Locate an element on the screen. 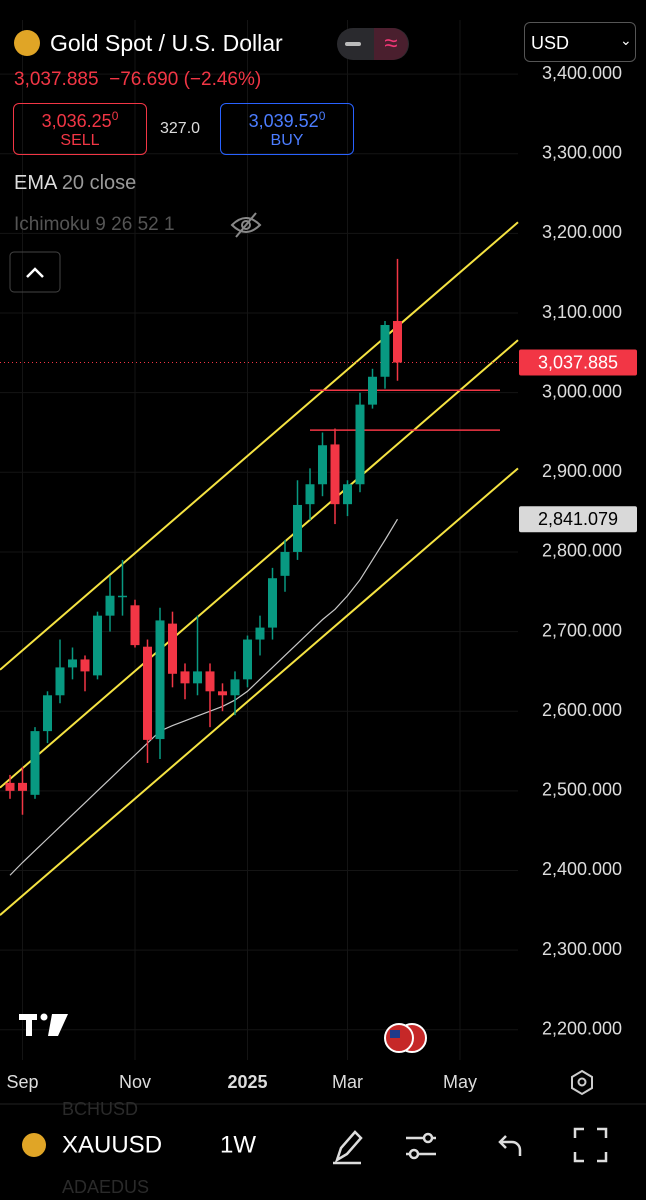 The height and width of the screenshot is (1200, 646). symbol-logo is located at coordinates (27, 43).